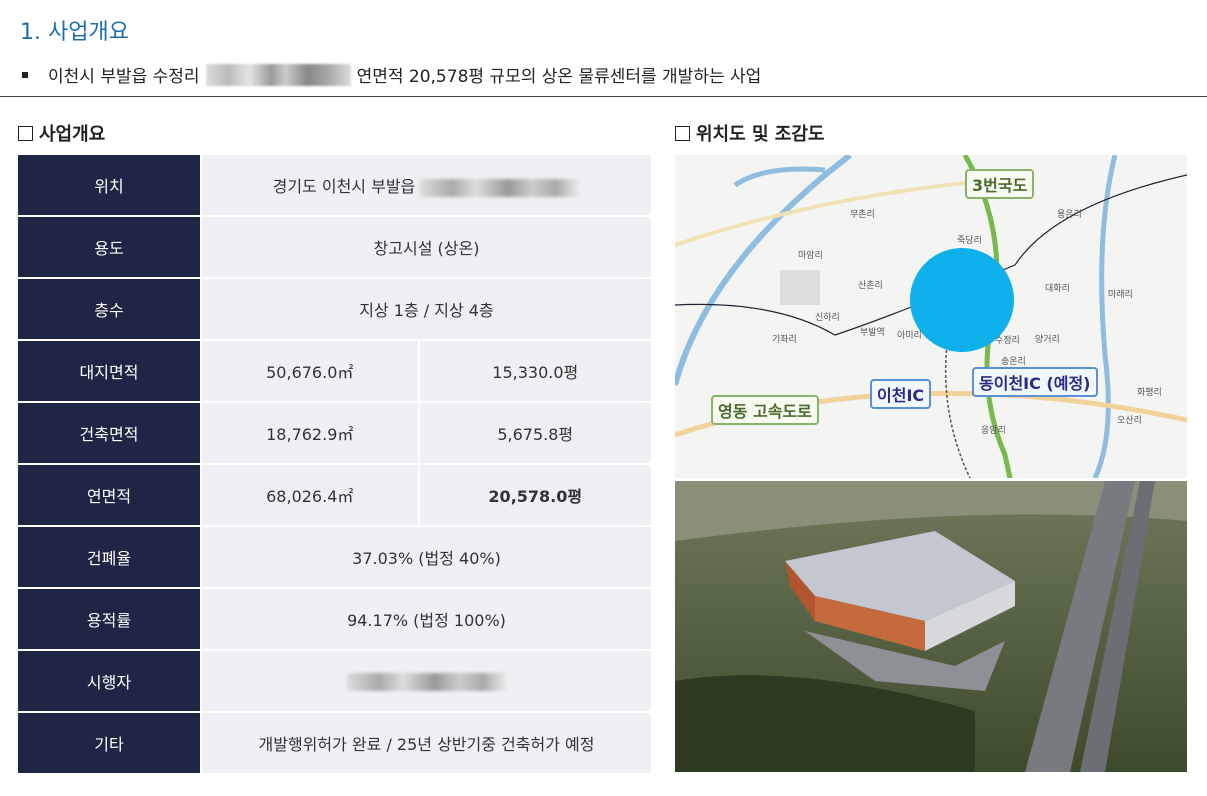 This screenshot has height=796, width=1207. What do you see at coordinates (109, 247) in the screenshot?
I see `row-label: 용도` at bounding box center [109, 247].